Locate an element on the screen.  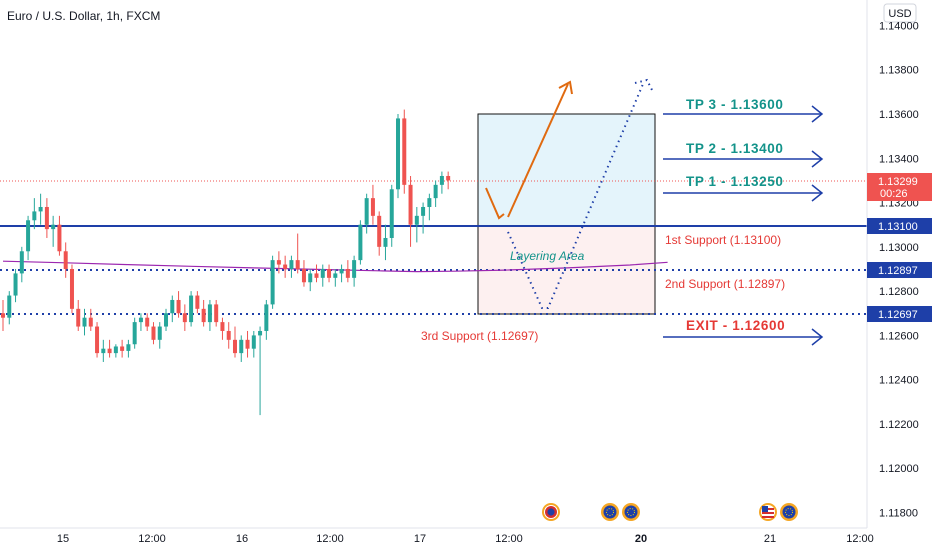
time-label-15: 15 is located at coordinates (63, 539).